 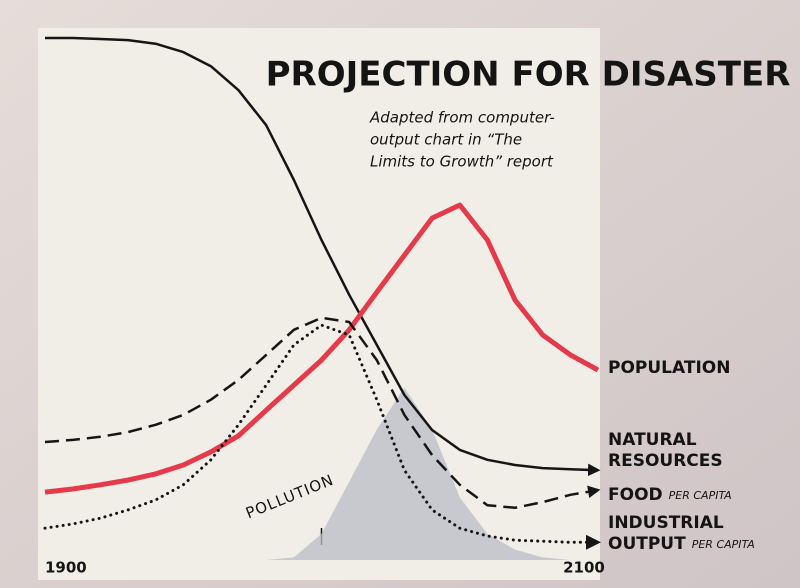 What do you see at coordinates (462, 118) in the screenshot?
I see `subtitle: Adapted from computer-` at bounding box center [462, 118].